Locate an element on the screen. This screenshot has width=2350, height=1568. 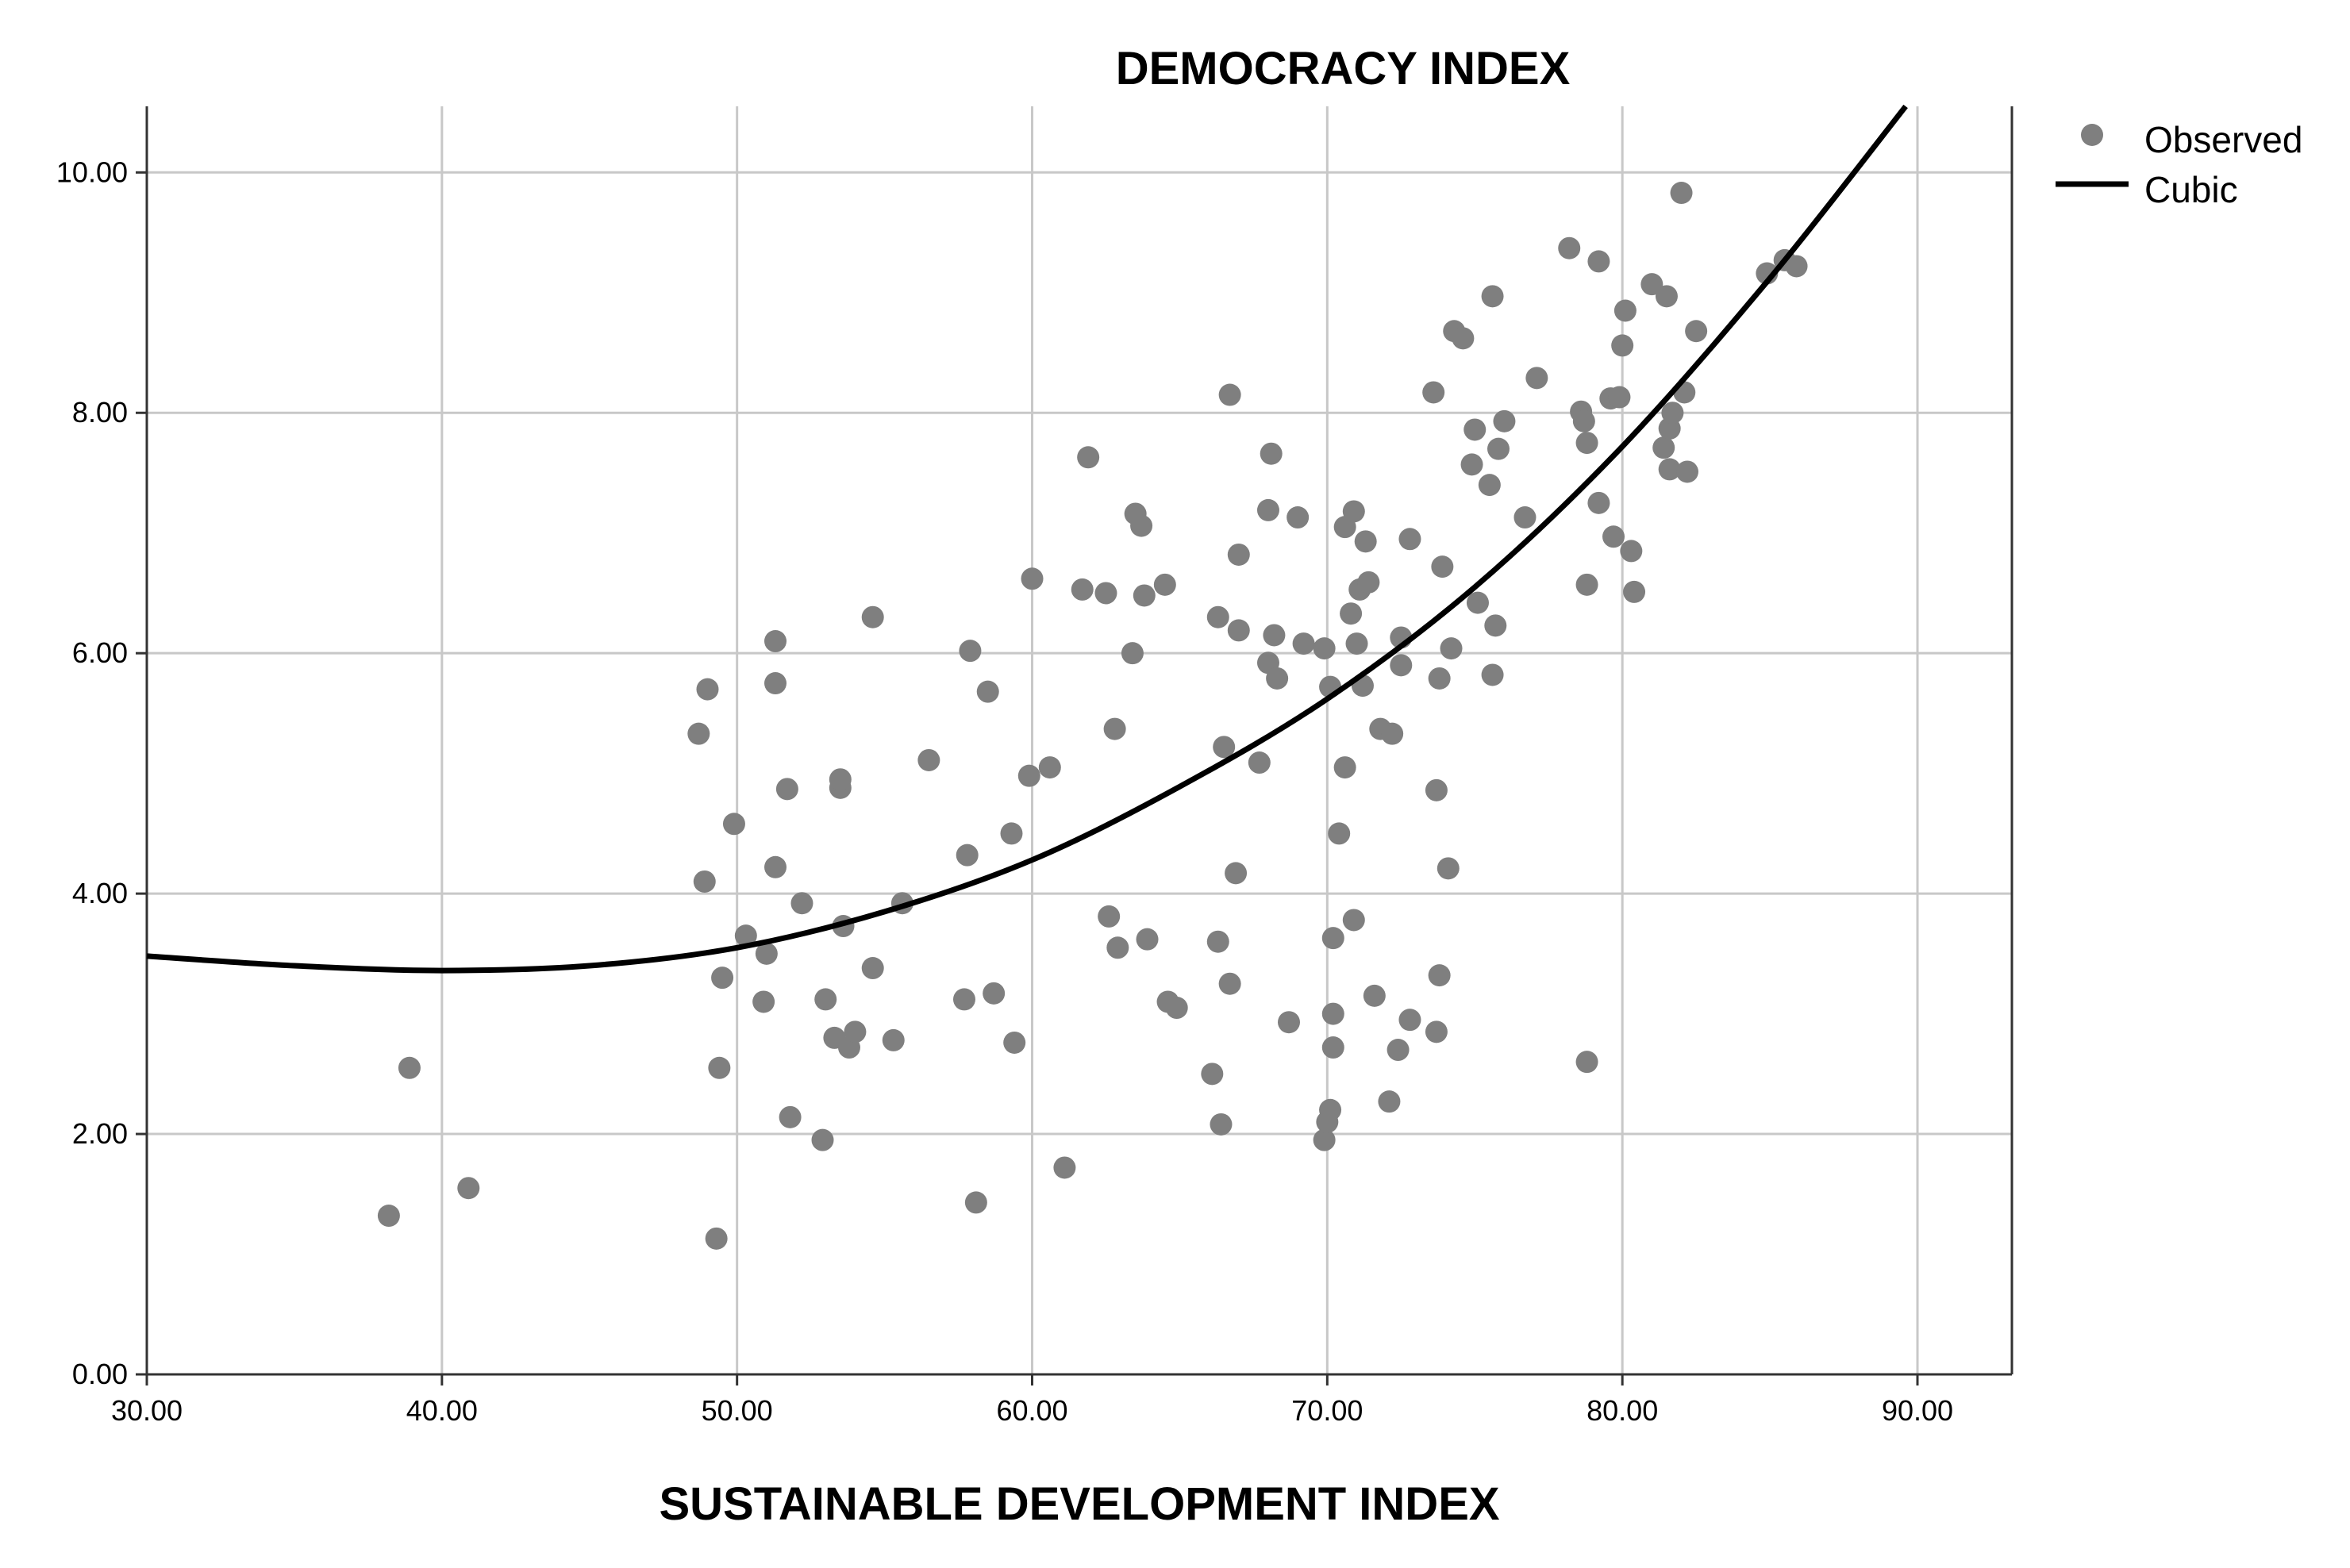
y-tick-label: 6.00 is located at coordinates (100, 652).